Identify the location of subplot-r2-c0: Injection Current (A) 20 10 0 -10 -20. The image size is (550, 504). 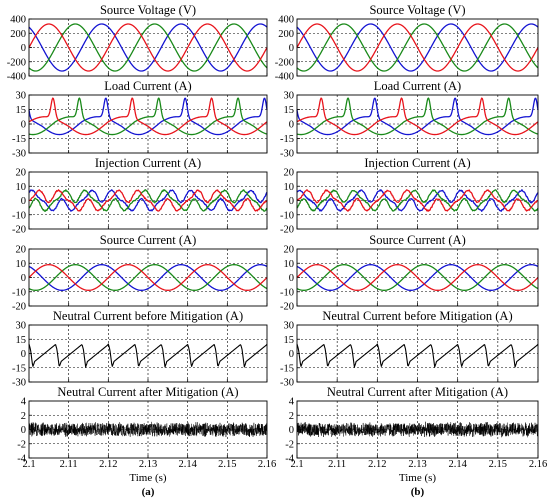
(140, 196).